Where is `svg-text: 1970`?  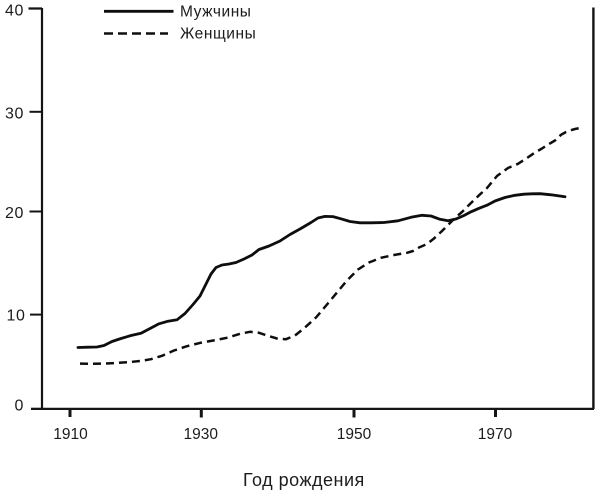
svg-text: 1970 is located at coordinates (495, 434).